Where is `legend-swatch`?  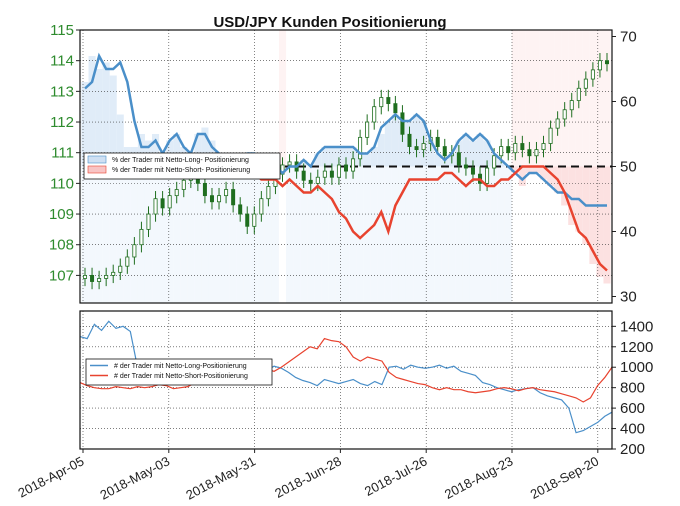 legend-swatch is located at coordinates (97, 159).